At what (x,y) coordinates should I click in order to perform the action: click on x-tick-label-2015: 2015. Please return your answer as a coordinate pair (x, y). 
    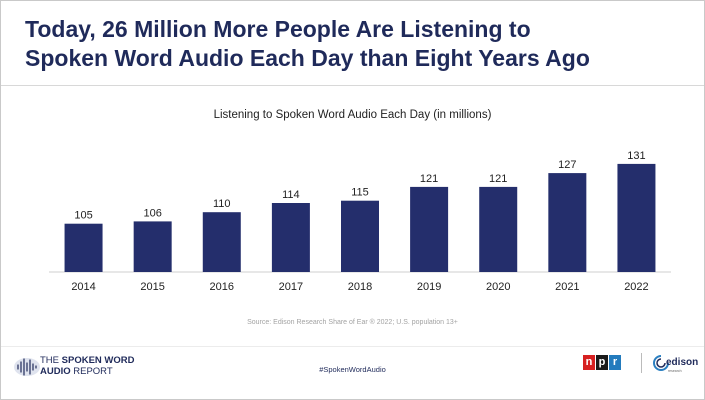
    Looking at the image, I should click on (152, 287).